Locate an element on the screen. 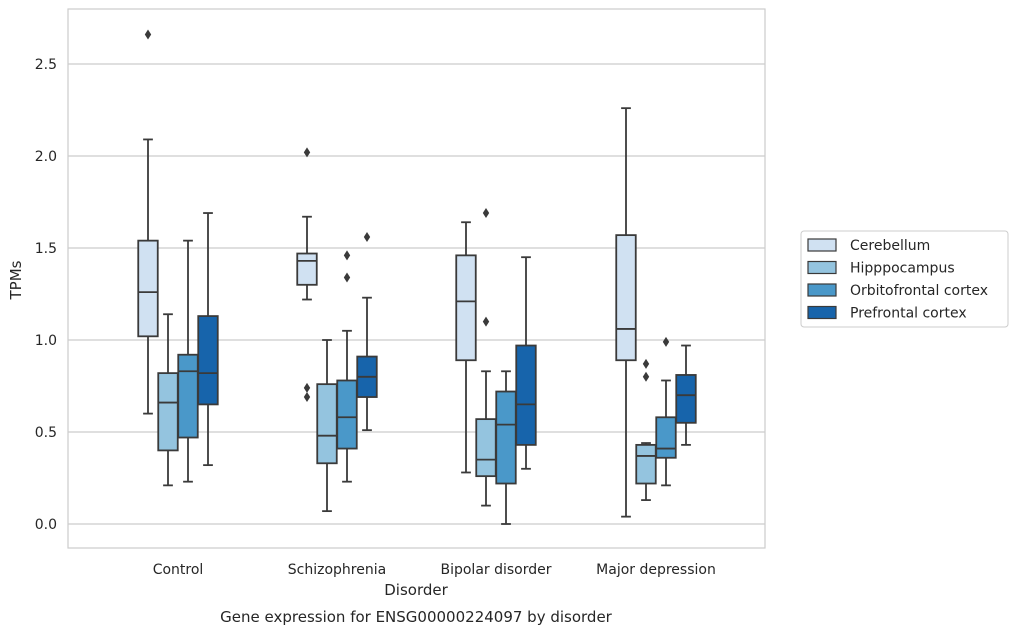 Image resolution: width=1018 pixels, height=638 pixels. x-tick-label: Schizophrenia is located at coordinates (337, 570).